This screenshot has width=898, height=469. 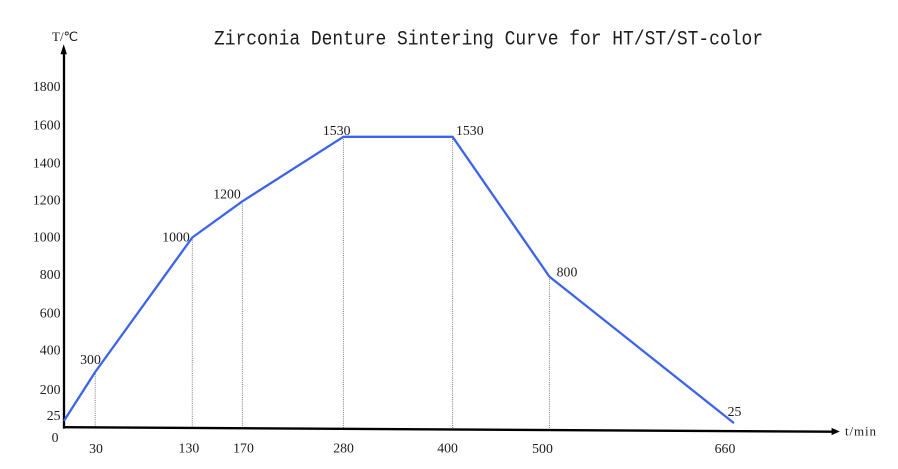 What do you see at coordinates (47, 162) in the screenshot?
I see `svg-text: 1400` at bounding box center [47, 162].